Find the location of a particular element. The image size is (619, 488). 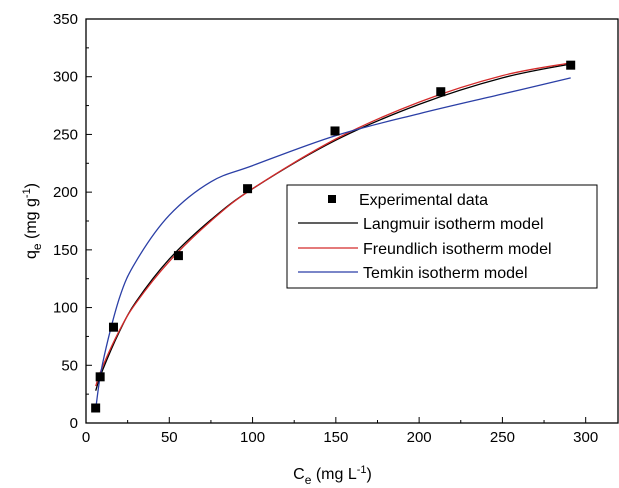

legend-label-langmuir: Langmuir isotherm model is located at coordinates (453, 224).